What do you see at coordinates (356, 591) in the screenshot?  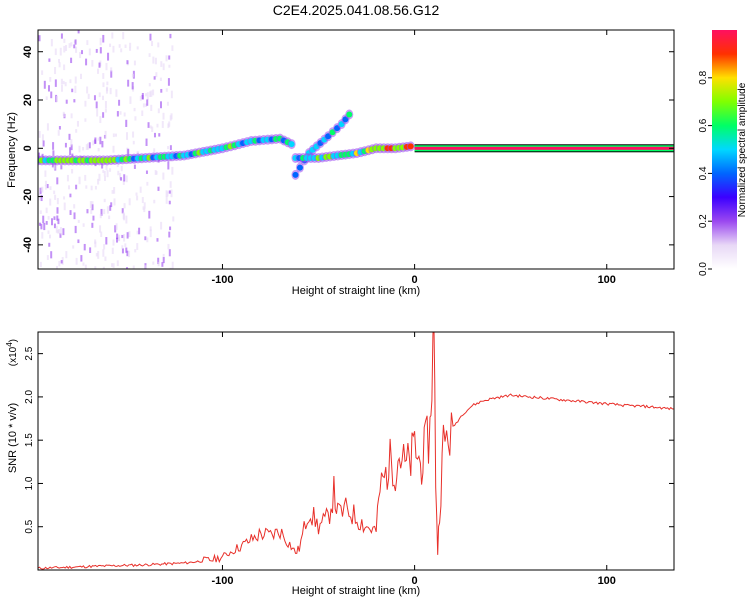 I see `snr-x-label: Height of straight line (km)` at bounding box center [356, 591].